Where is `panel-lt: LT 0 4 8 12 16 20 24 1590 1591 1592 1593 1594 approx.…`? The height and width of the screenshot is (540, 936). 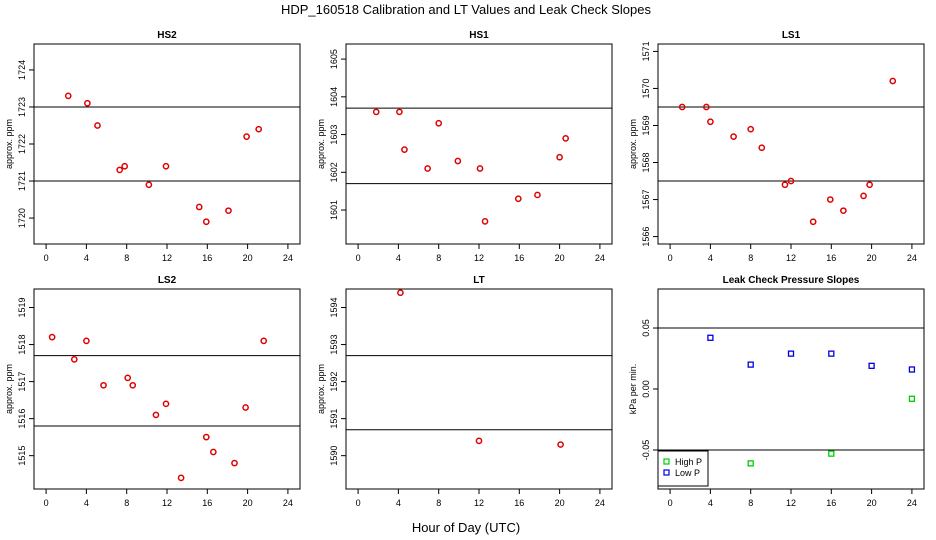 panel-lt: LT 0 4 8 12 16 20 24 1590 1591 1592 1593 1594 approx.… is located at coordinates (464, 391).